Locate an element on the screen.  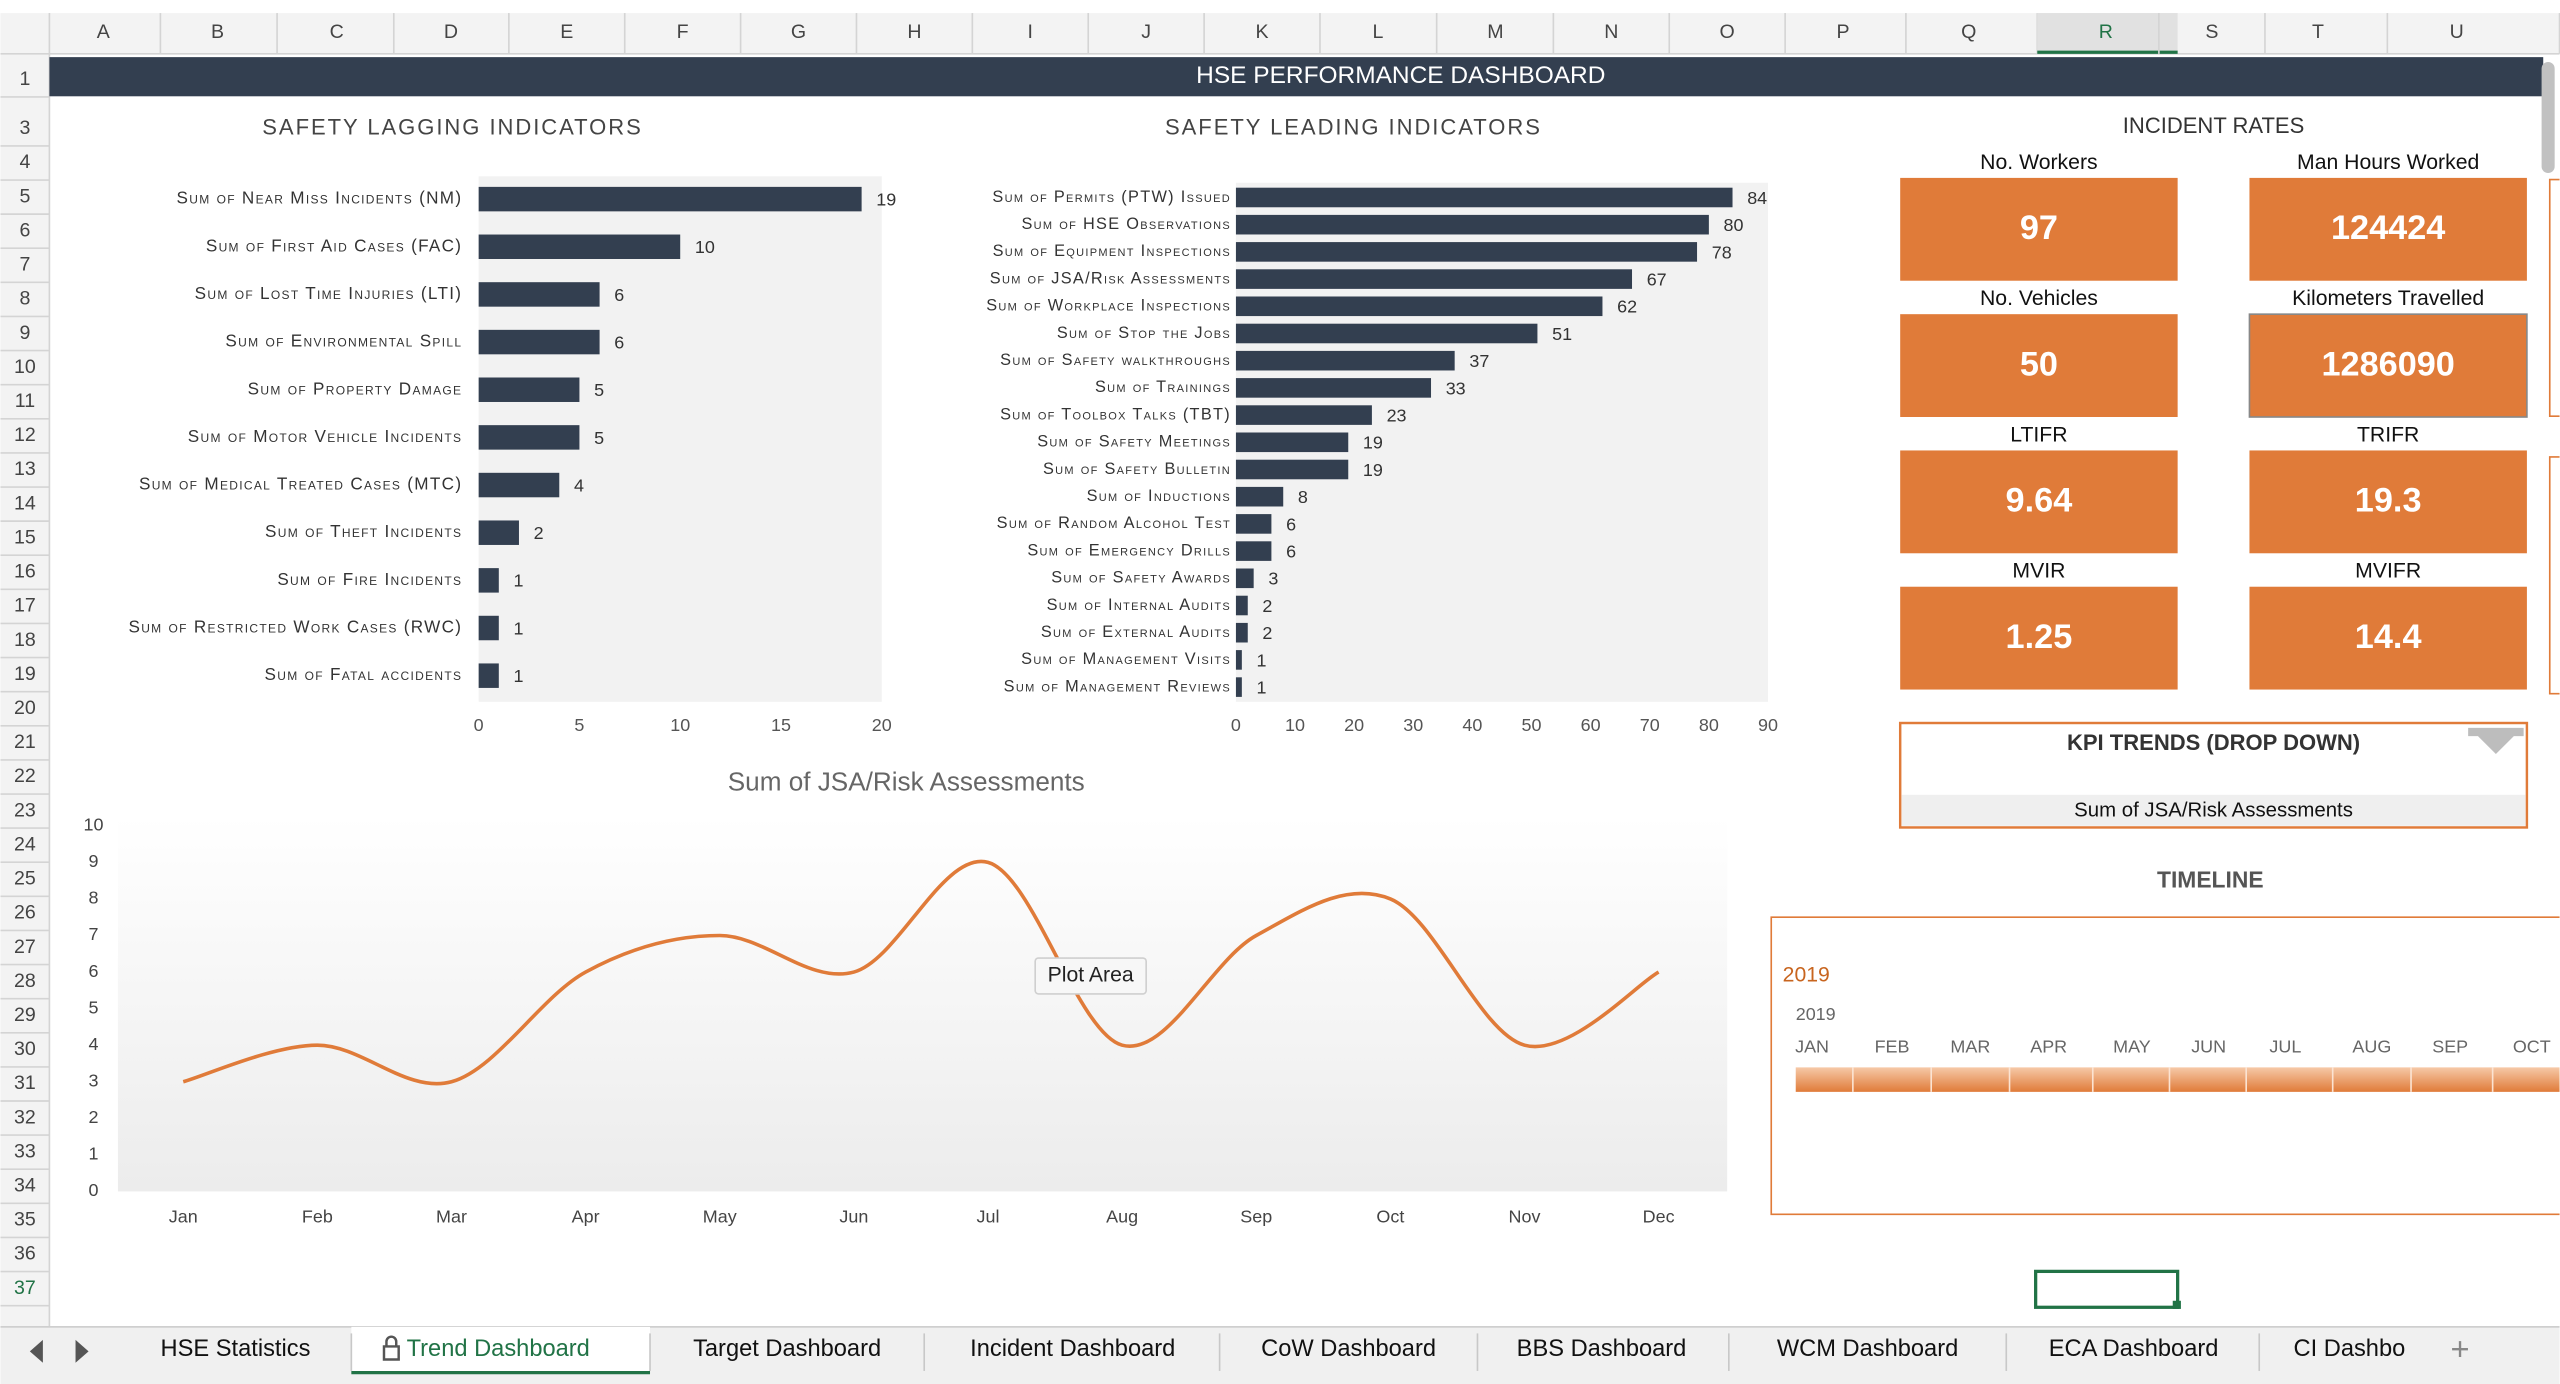
timeline-month: OCT is located at coordinates (2532, 1047).